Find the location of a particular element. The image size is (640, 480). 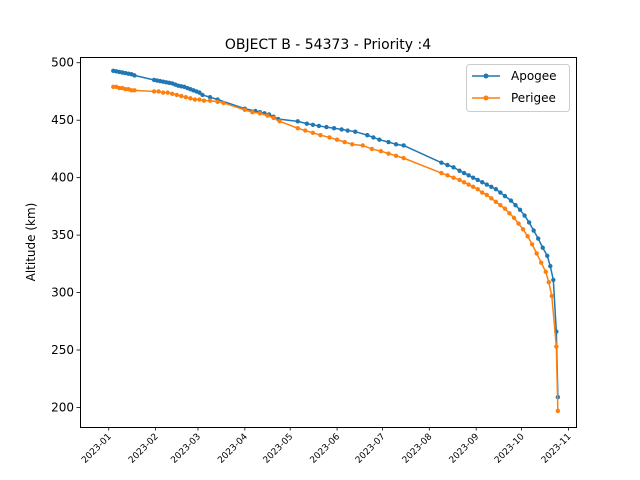

y-tick-label: 300 is located at coordinates (62, 293).